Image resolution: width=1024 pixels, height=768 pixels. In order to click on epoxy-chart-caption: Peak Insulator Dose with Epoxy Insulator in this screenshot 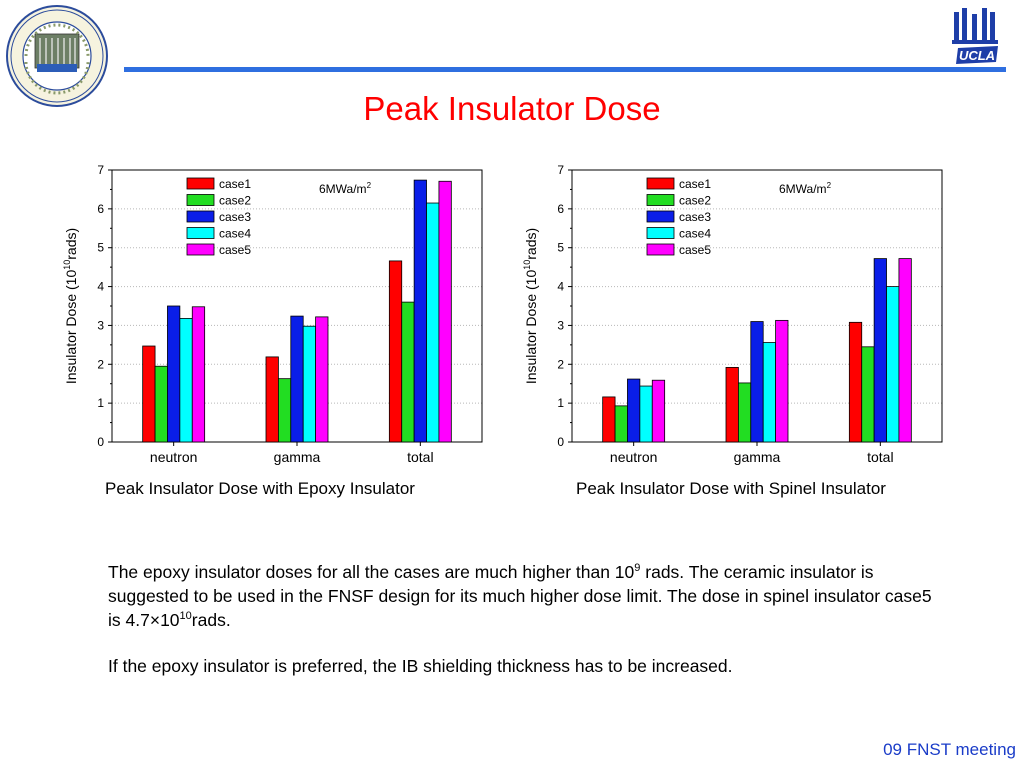, I will do `click(260, 488)`.